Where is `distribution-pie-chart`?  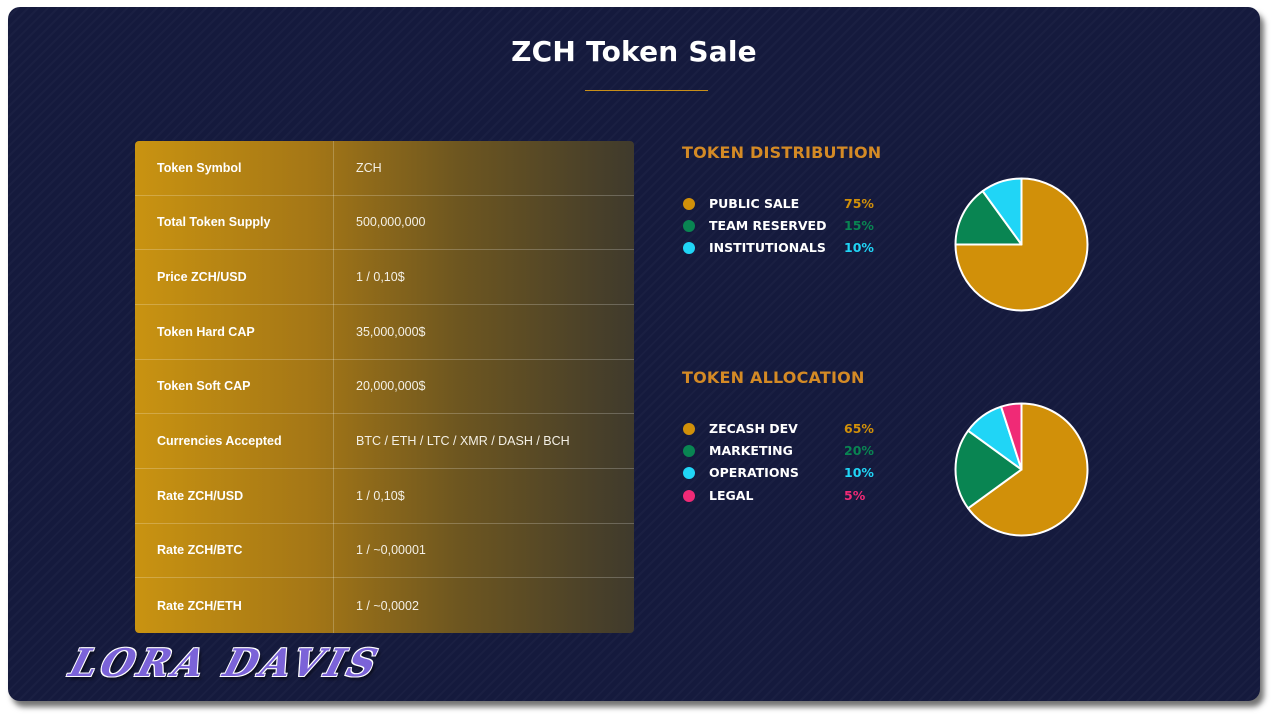 distribution-pie-chart is located at coordinates (1021, 244).